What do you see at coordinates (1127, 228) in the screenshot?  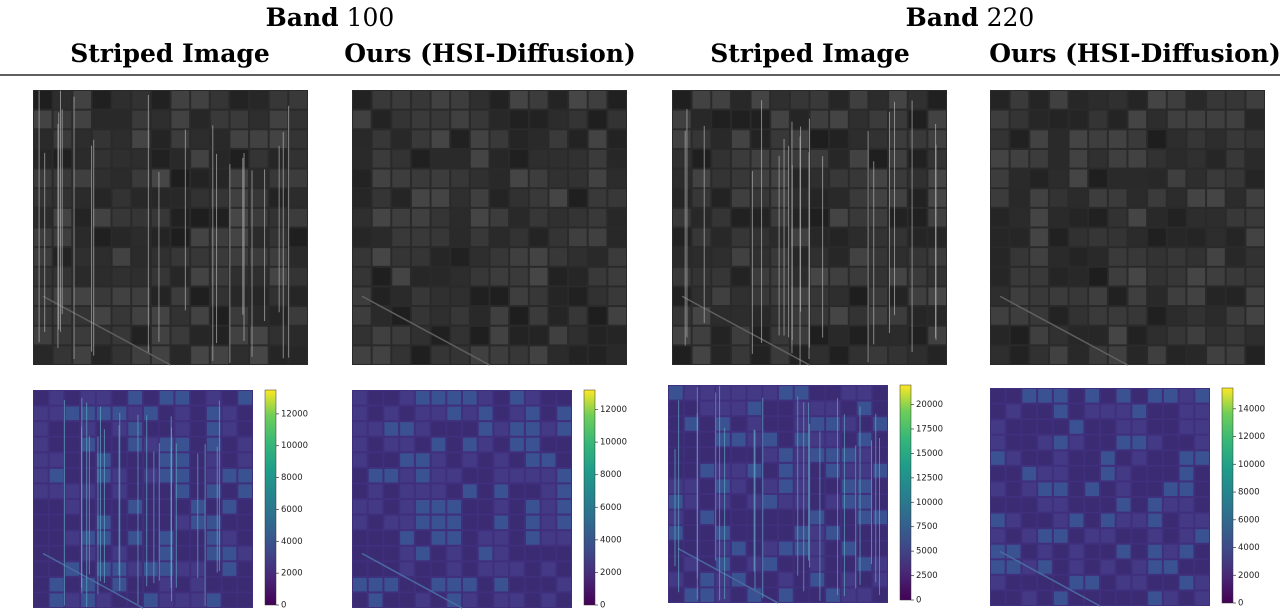 I see `grayscale-image` at bounding box center [1127, 228].